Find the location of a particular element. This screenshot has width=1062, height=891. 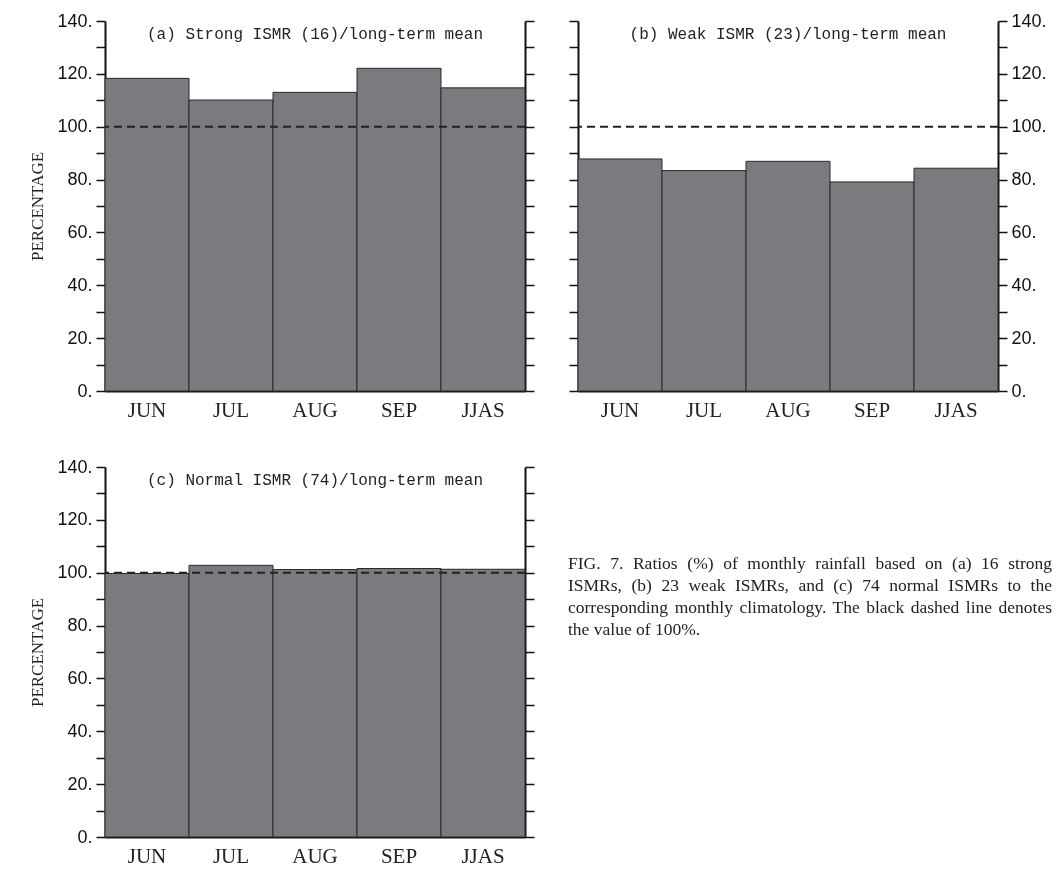

chart-title: (b) Weak ISMR (23)/long-term mean is located at coordinates (788, 35).